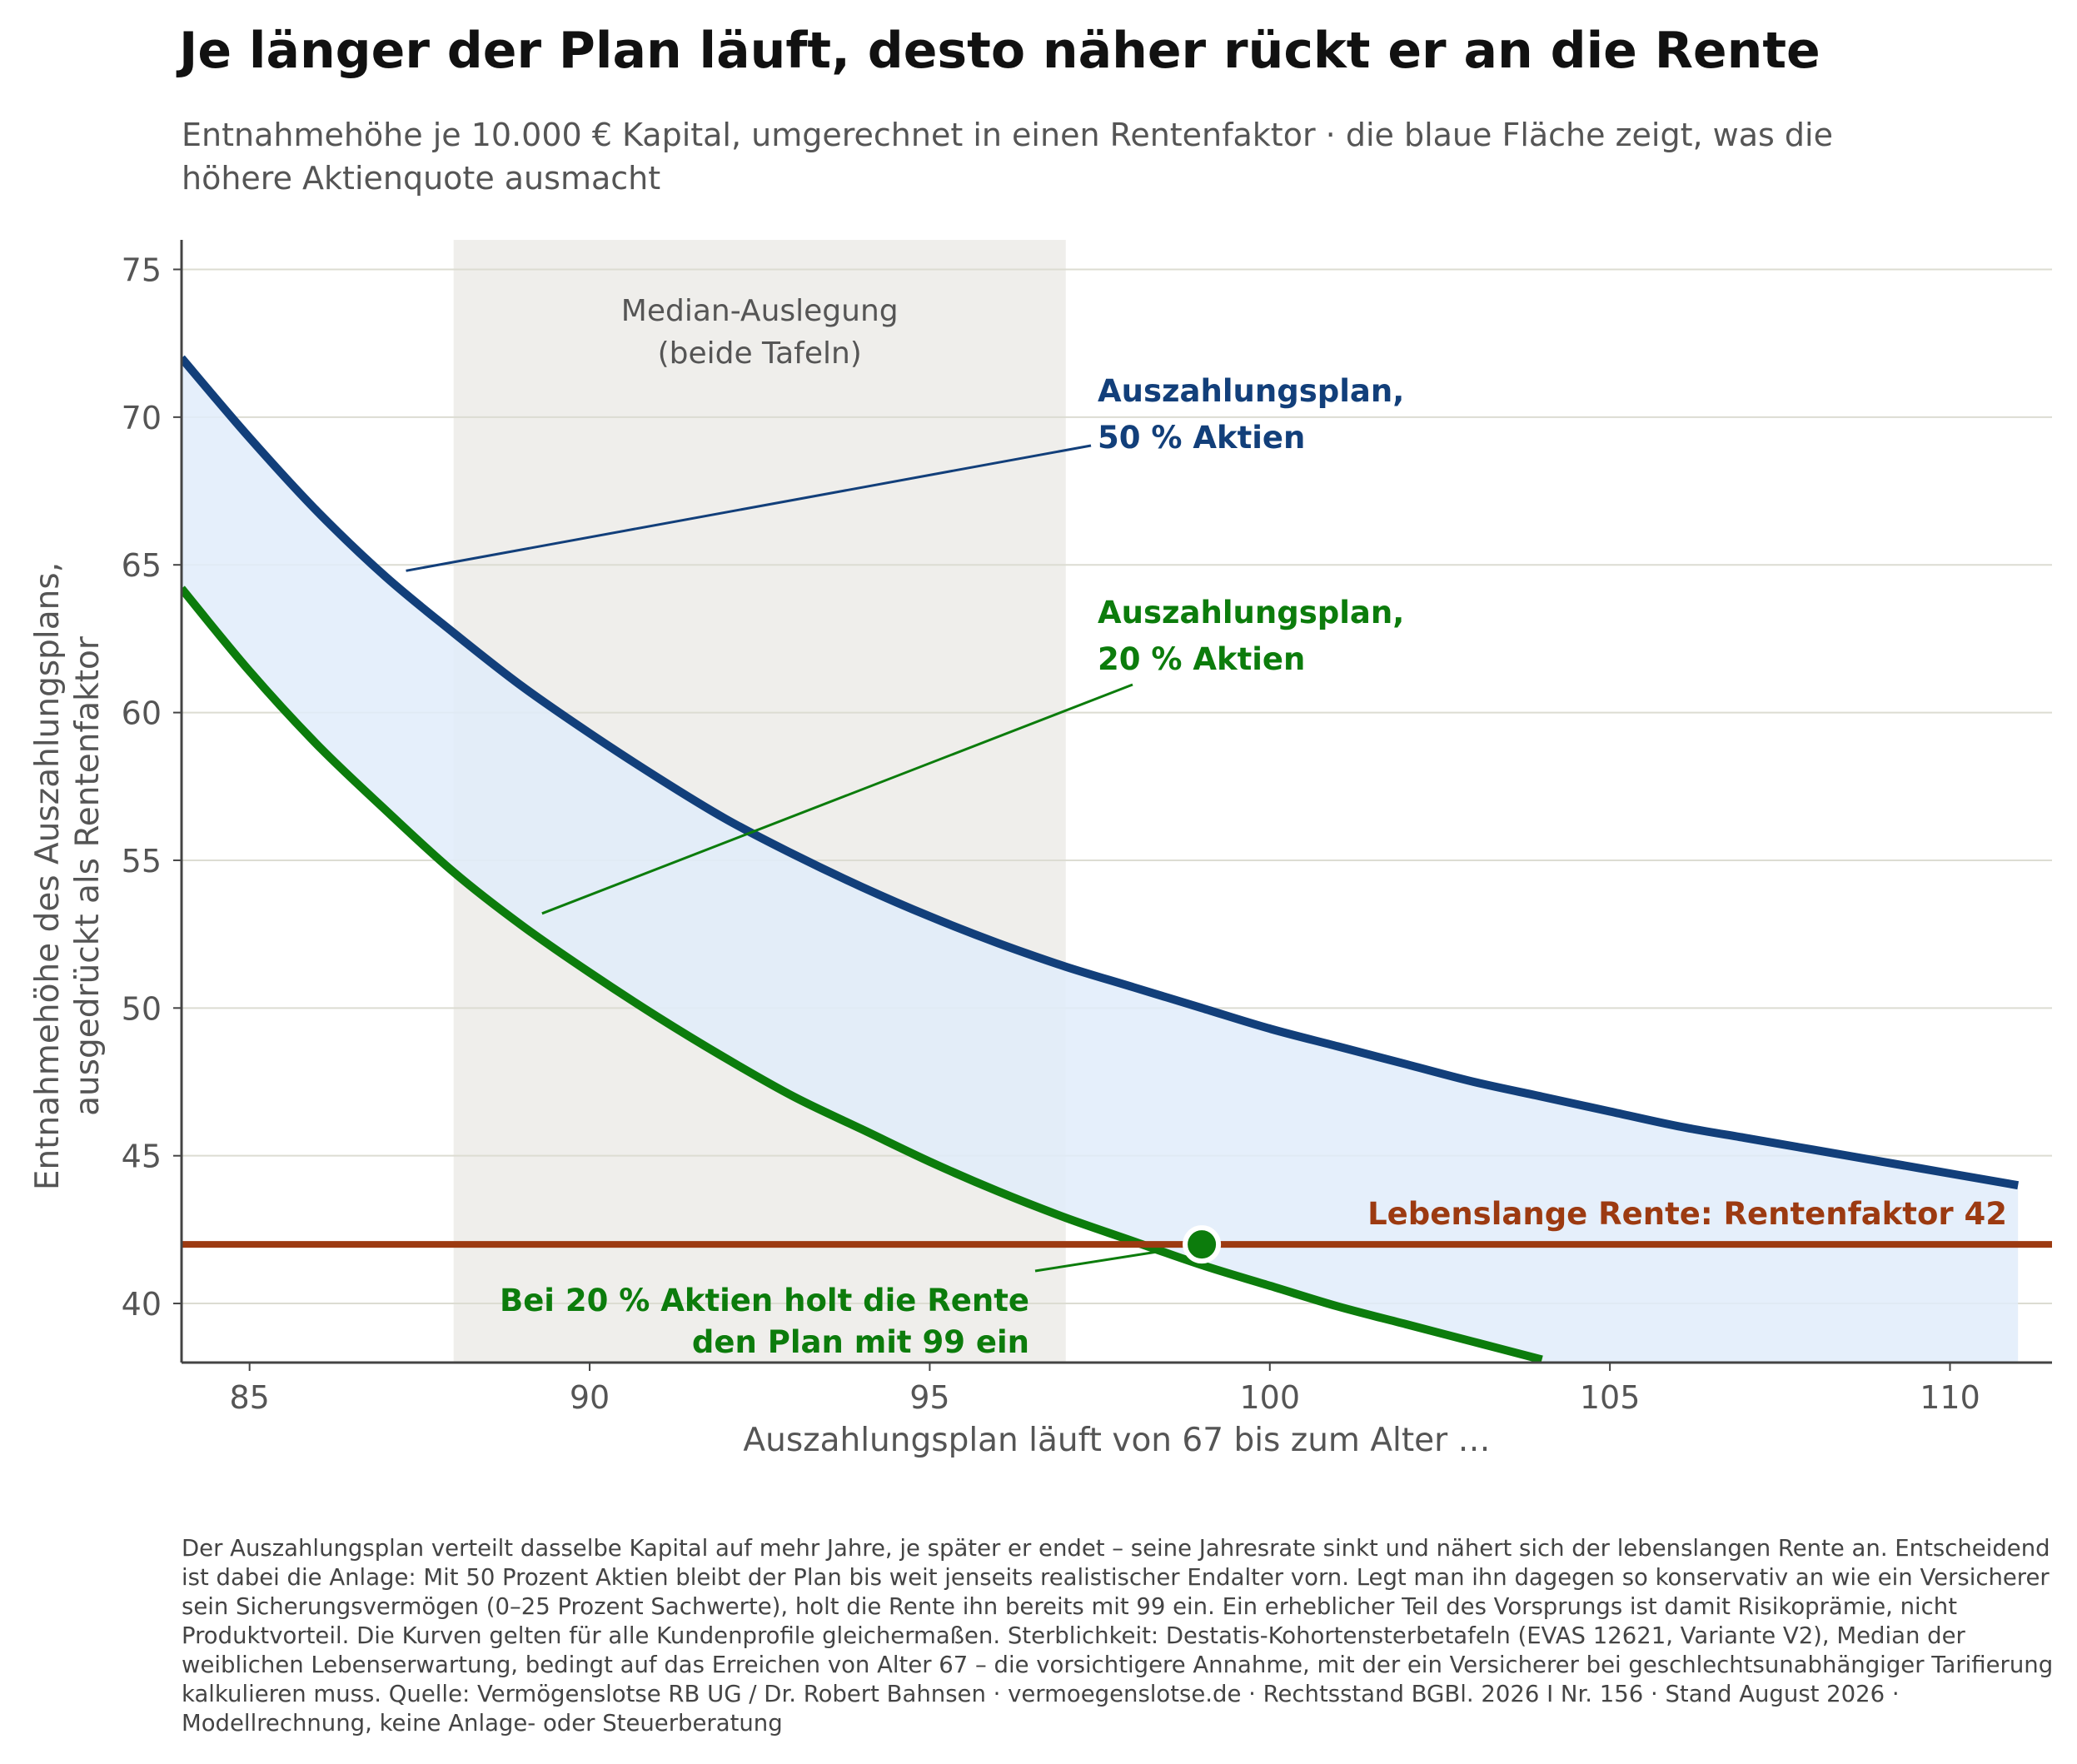 The image size is (2077, 1764). What do you see at coordinates (1117, 1222) in the screenshot?
I see `reference-line-group: Lebenslange Rente: Rentenfaktor 42` at bounding box center [1117, 1222].